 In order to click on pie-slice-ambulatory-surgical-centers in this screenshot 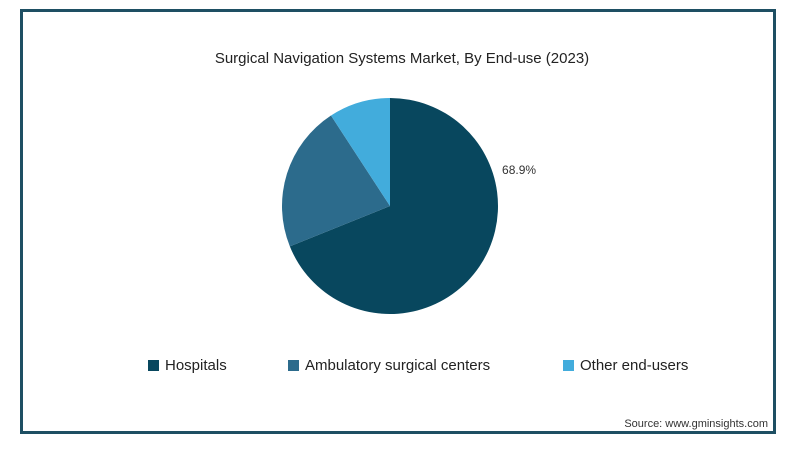, I will do `click(335, 181)`.